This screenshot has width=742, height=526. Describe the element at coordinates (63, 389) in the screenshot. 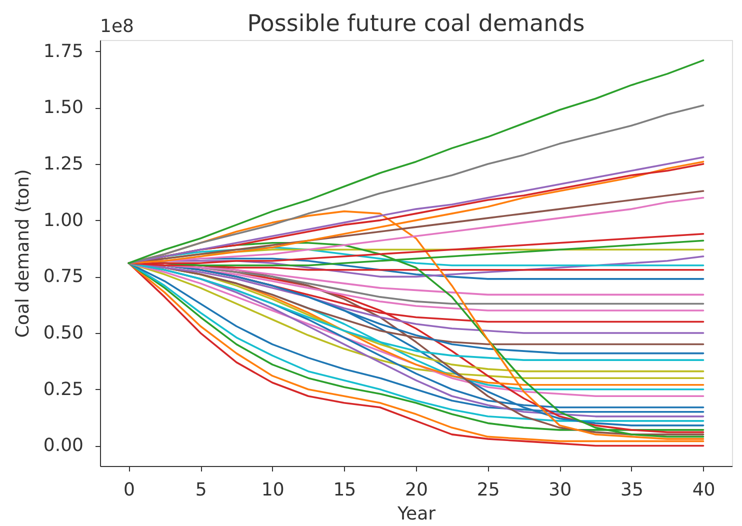

I see `y-tick-label: 0.25` at that location.